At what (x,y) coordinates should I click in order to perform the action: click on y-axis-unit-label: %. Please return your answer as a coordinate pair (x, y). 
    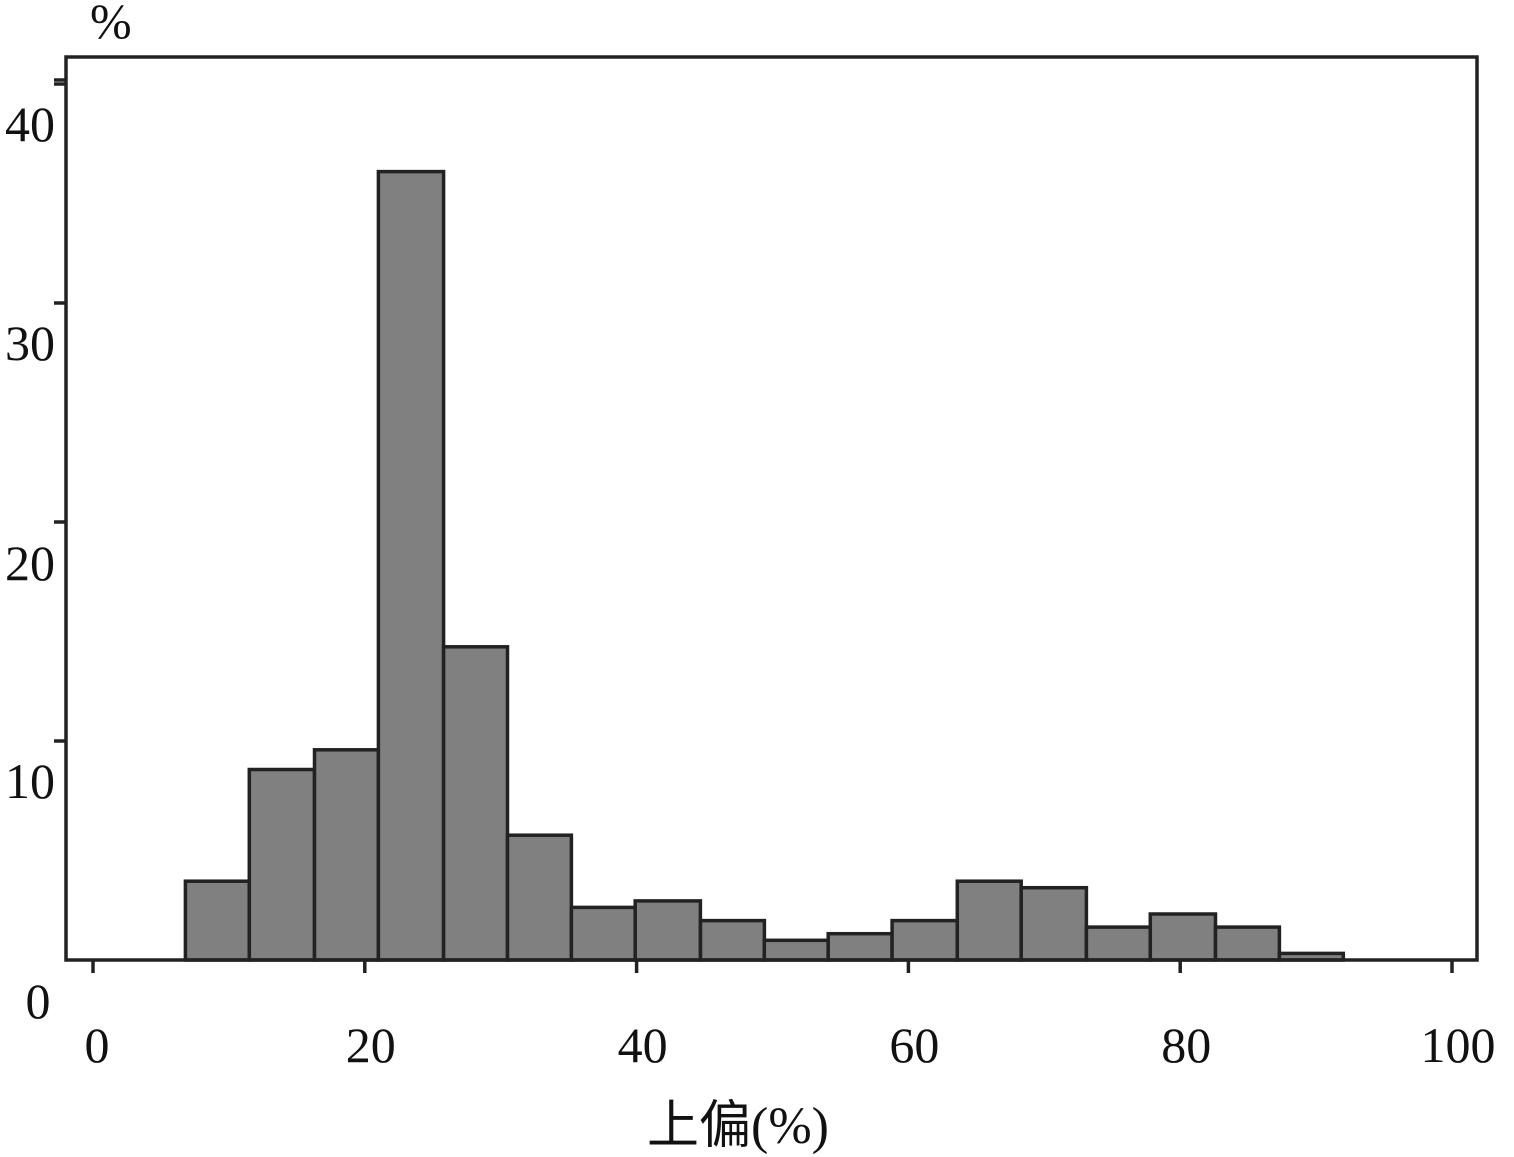
    Looking at the image, I should click on (111, 24).